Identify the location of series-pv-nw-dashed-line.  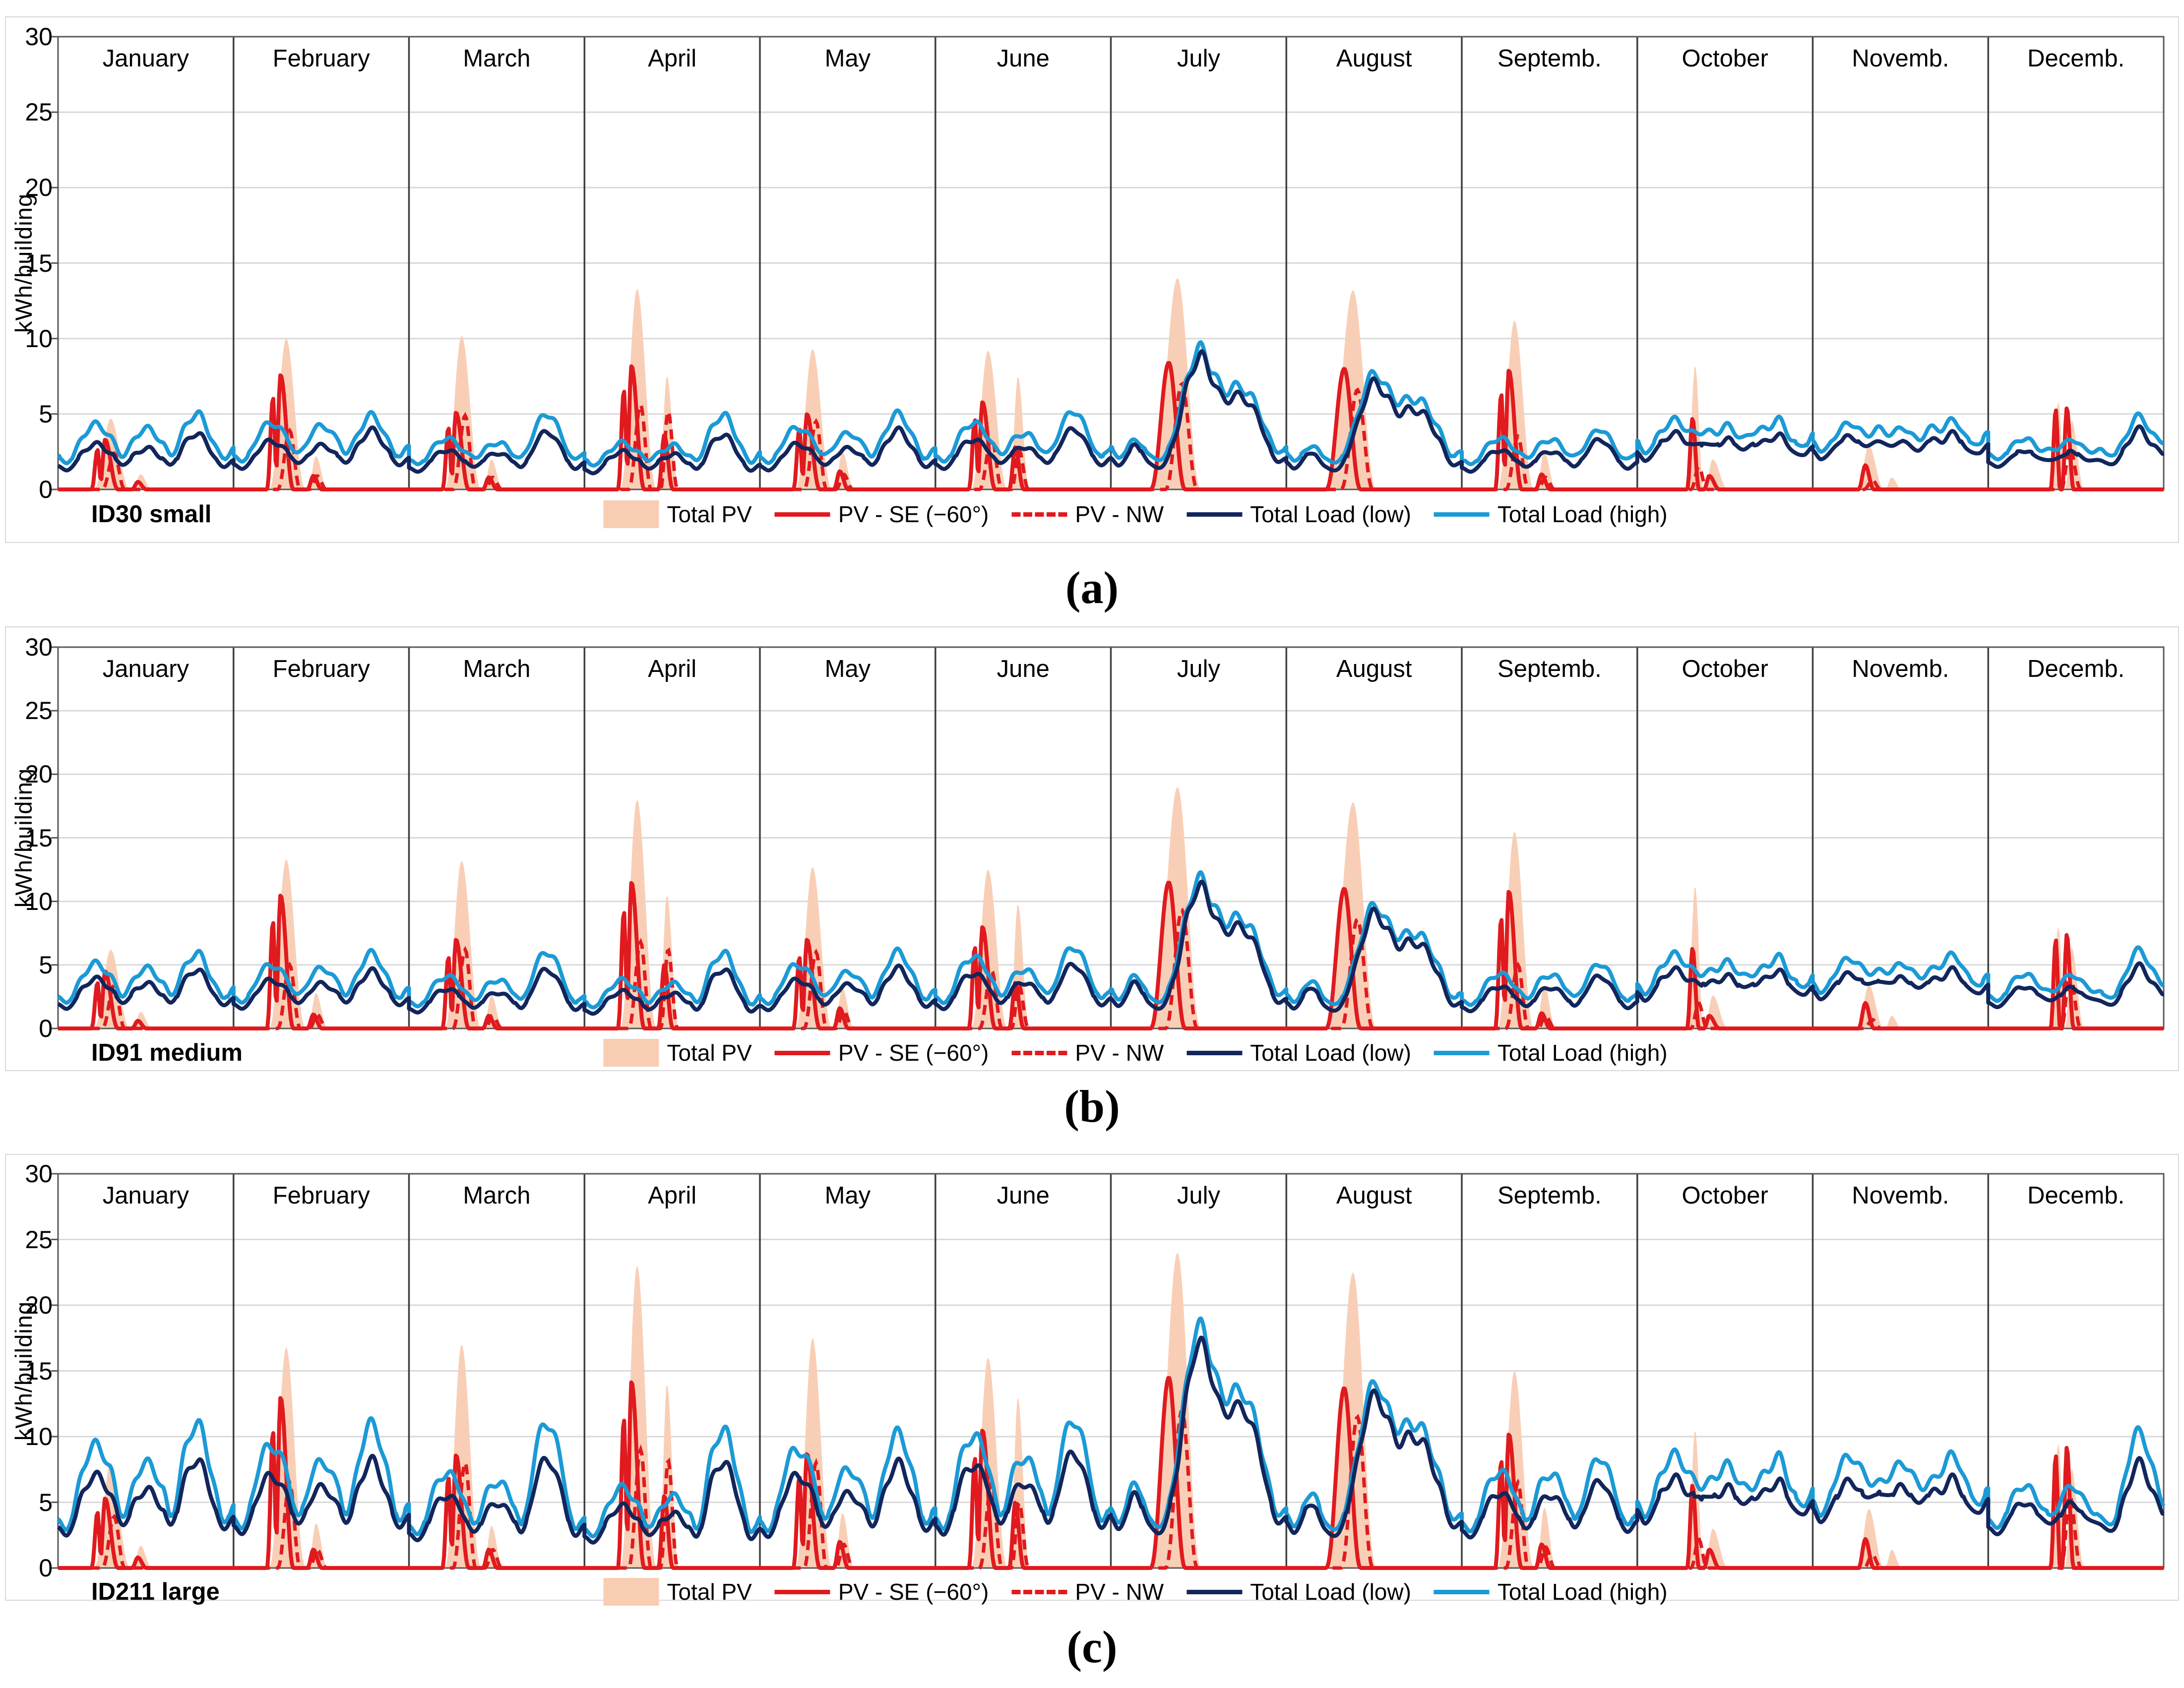
(1111, 1488).